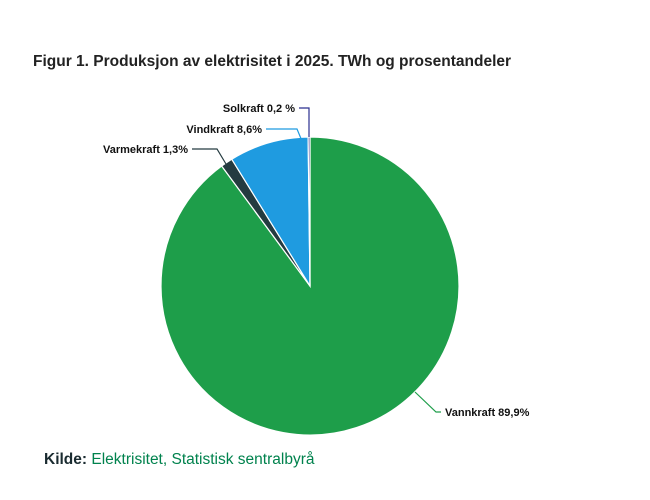  Describe the element at coordinates (284, 135) in the screenshot. I see `leader-line-vindkraft` at that location.